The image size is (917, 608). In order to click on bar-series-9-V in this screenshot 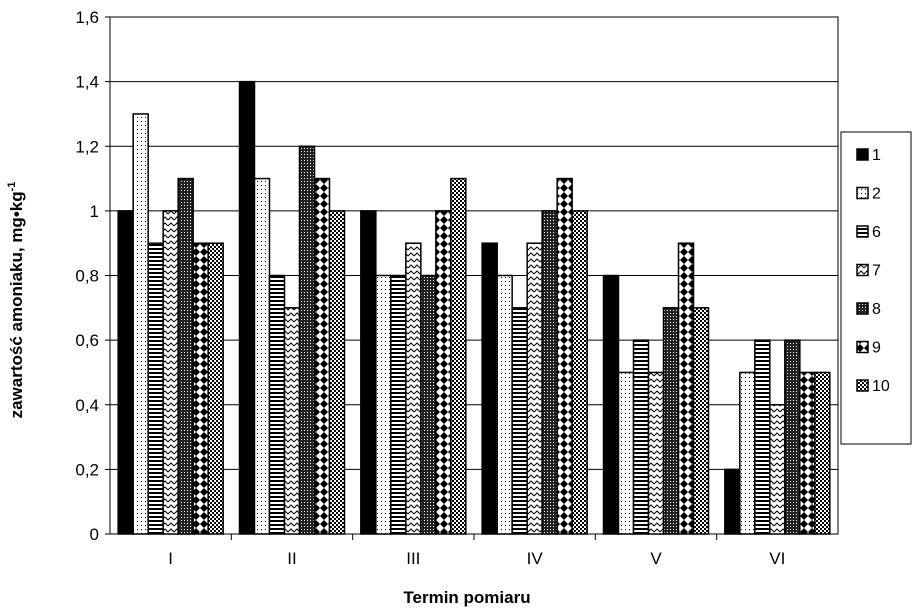, I will do `click(686, 388)`.